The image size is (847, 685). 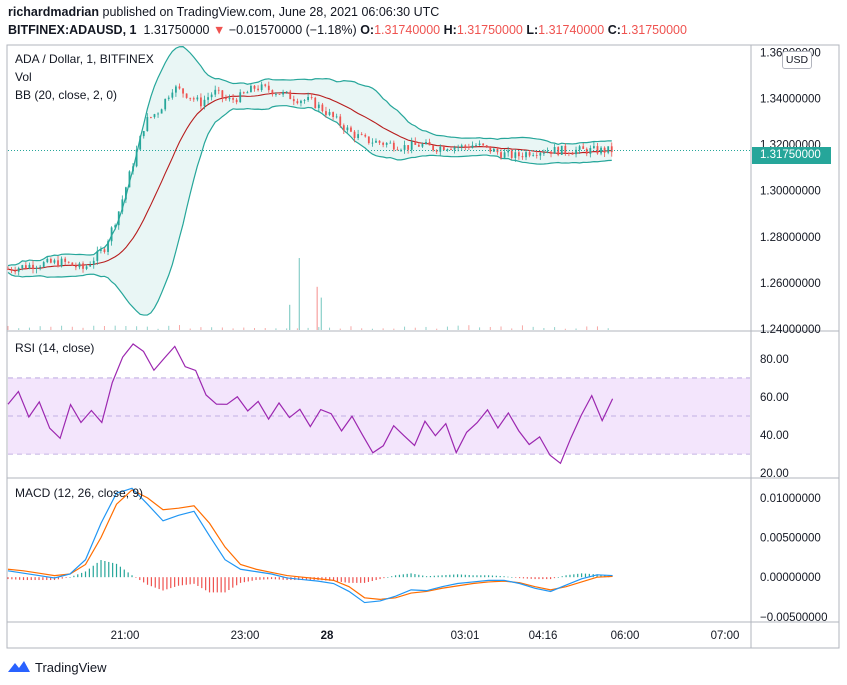 I want to click on macd-pane-title: MACD (12, 26, close, 9), so click(x=79, y=493).